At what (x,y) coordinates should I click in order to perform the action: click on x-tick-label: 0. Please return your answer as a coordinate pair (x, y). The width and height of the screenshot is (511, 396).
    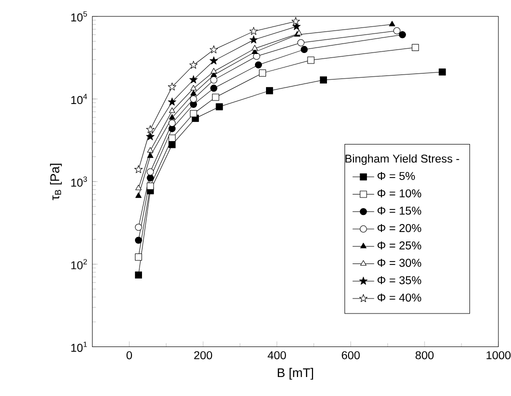
    Looking at the image, I should click on (129, 355).